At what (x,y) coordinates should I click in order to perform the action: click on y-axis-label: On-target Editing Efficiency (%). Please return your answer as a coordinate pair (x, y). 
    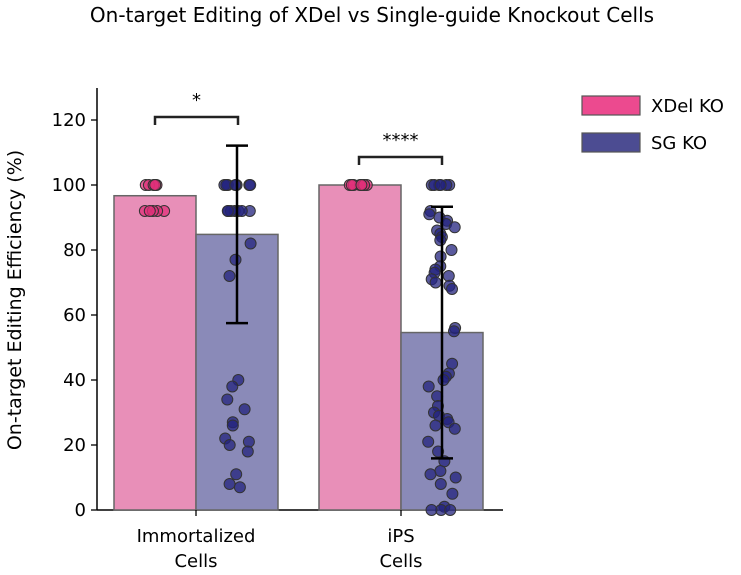
    Looking at the image, I should click on (15, 300).